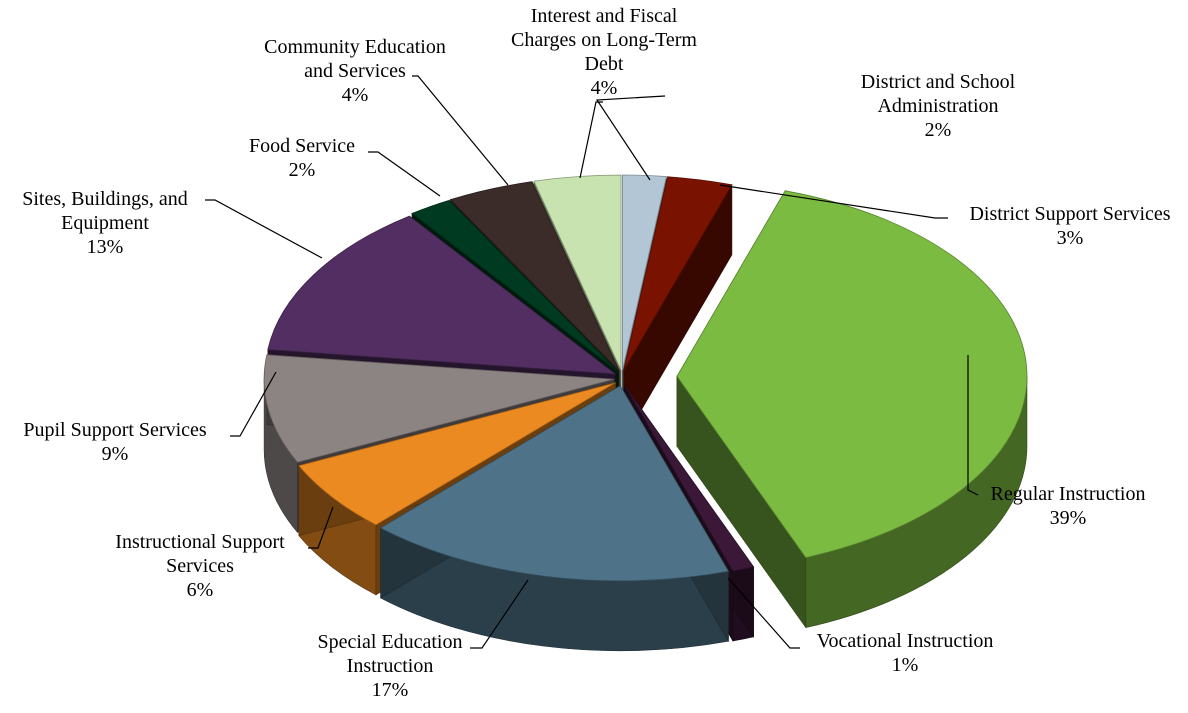 The height and width of the screenshot is (713, 1188). What do you see at coordinates (105, 247) in the screenshot?
I see `slice-7-value-label: 13%` at bounding box center [105, 247].